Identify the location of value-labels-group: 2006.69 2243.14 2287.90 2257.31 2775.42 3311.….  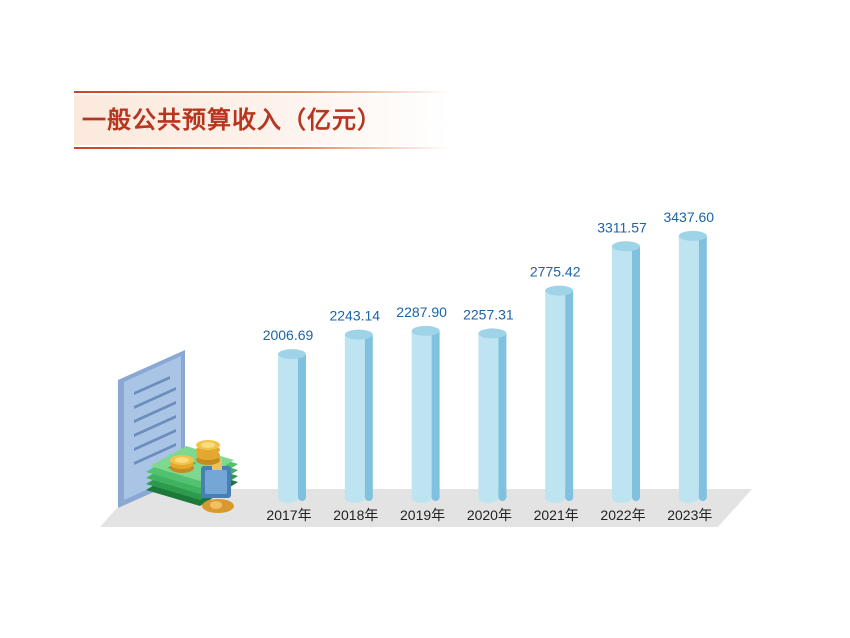
(489, 276).